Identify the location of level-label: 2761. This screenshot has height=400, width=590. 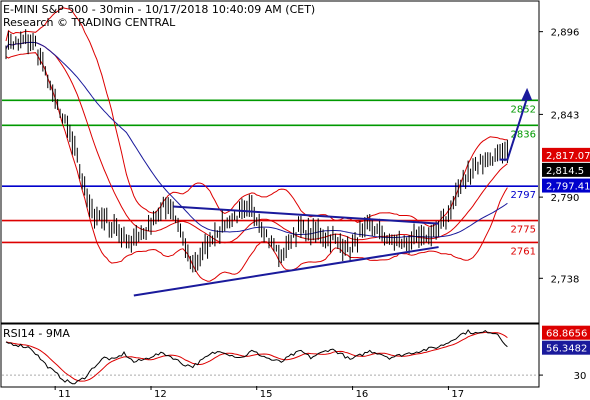
(523, 251).